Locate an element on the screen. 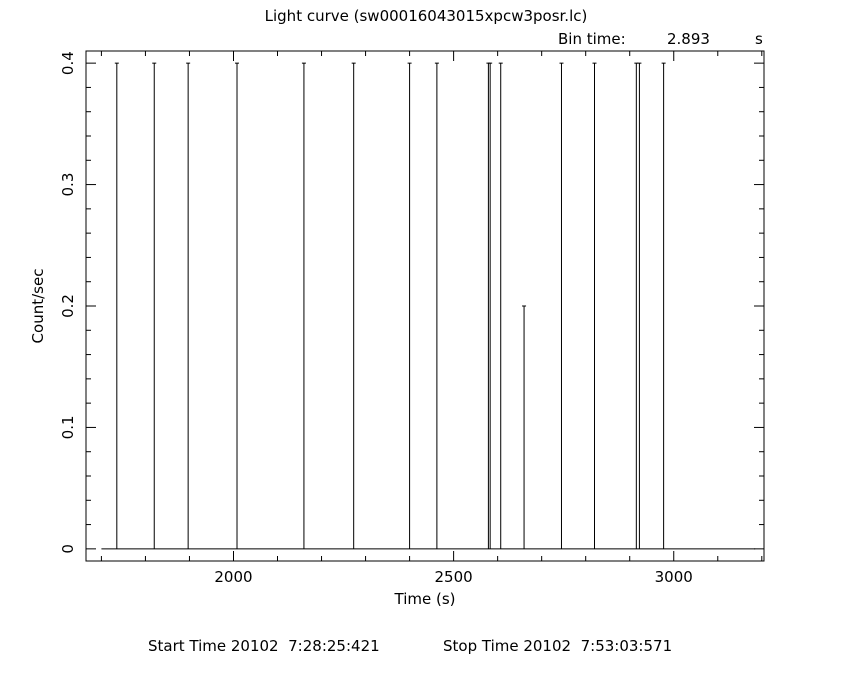  bin-time-label: Bin time: is located at coordinates (592, 39).